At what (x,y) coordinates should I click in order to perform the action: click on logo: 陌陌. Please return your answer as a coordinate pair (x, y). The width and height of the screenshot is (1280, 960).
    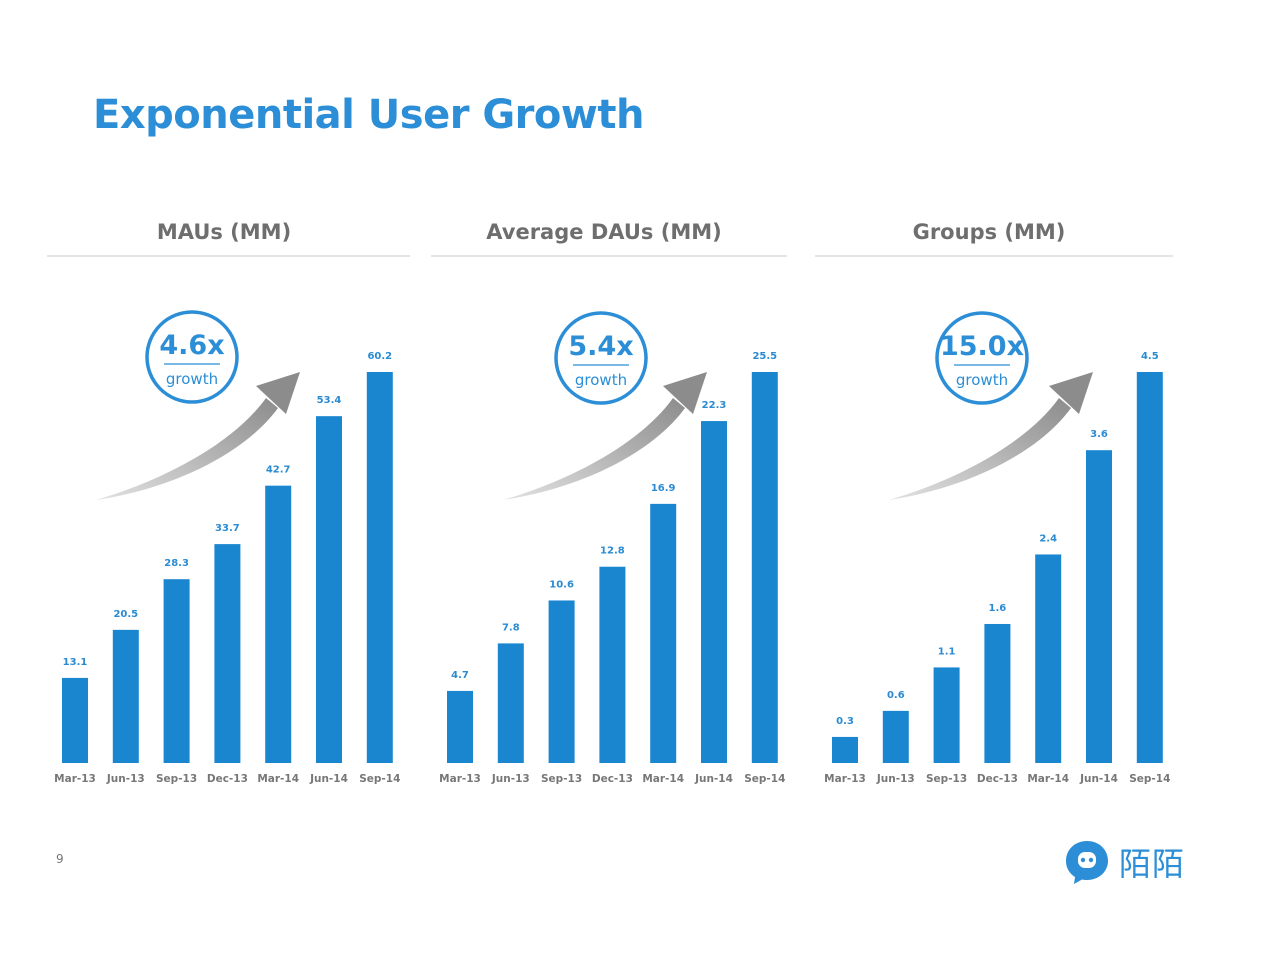
    Looking at the image, I should click on (1124, 862).